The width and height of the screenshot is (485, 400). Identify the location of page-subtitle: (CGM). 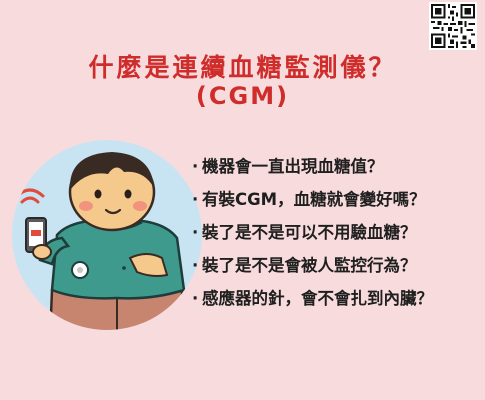
(242, 96).